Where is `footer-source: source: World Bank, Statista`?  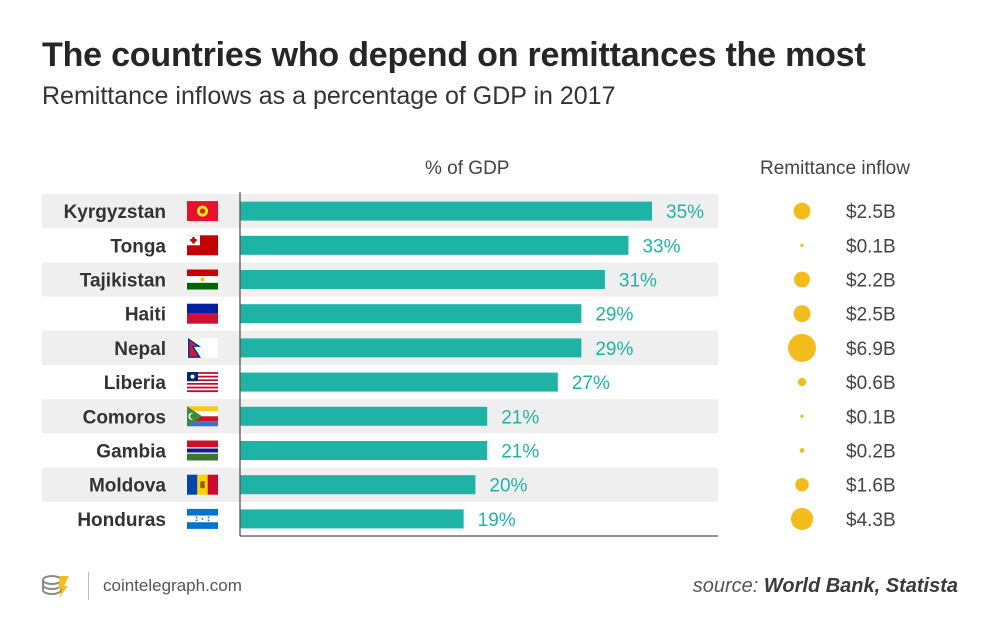
footer-source: source: World Bank, Statista is located at coordinates (825, 586).